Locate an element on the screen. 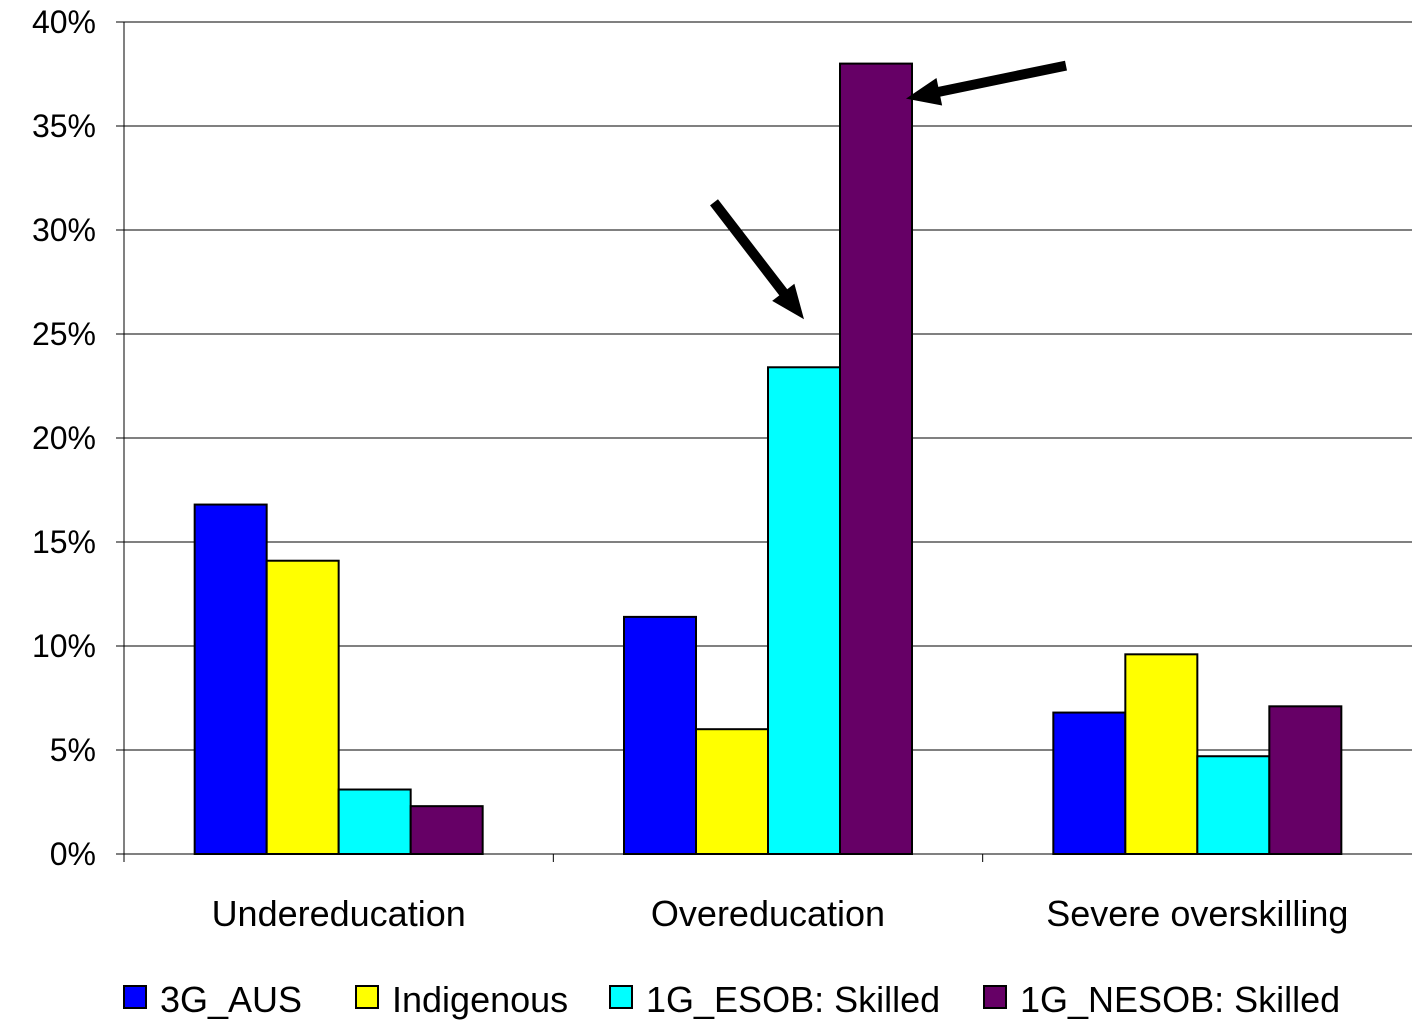 The image size is (1412, 1022). category-label: Overeducation is located at coordinates (768, 913).